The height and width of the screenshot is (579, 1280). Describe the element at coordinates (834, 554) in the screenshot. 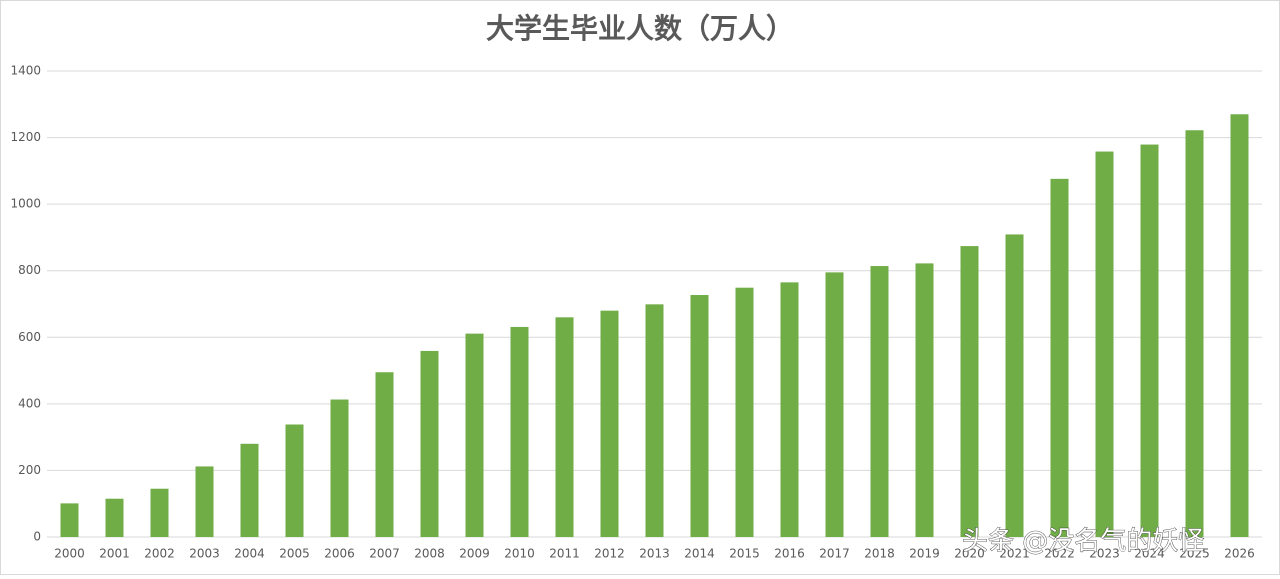

I see `x-tick-label: 2017` at that location.